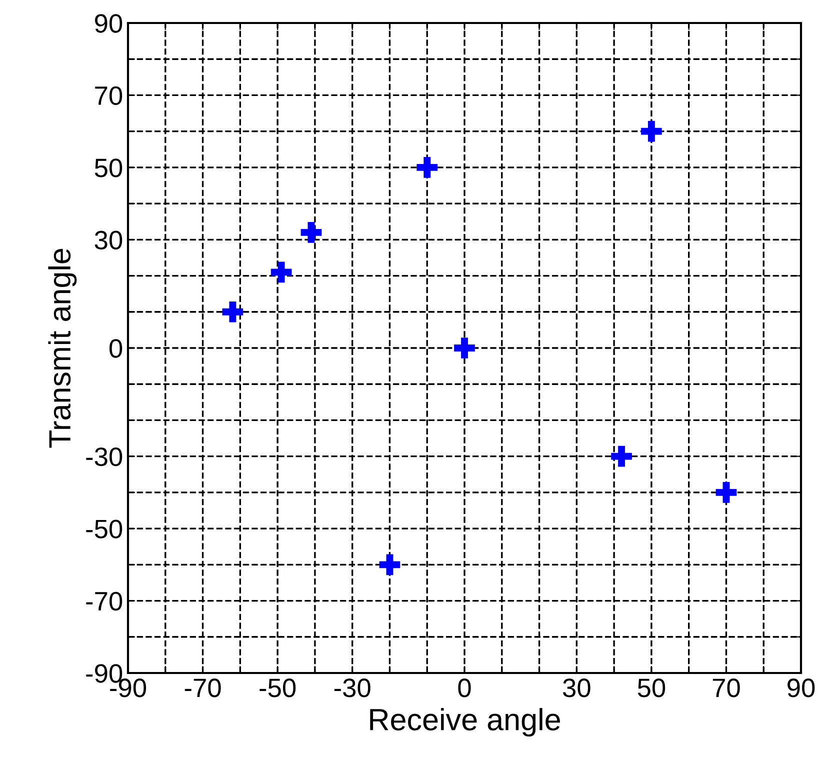 Image resolution: width=828 pixels, height=760 pixels. What do you see at coordinates (108, 96) in the screenshot?
I see `y-tick-label: 70` at bounding box center [108, 96].